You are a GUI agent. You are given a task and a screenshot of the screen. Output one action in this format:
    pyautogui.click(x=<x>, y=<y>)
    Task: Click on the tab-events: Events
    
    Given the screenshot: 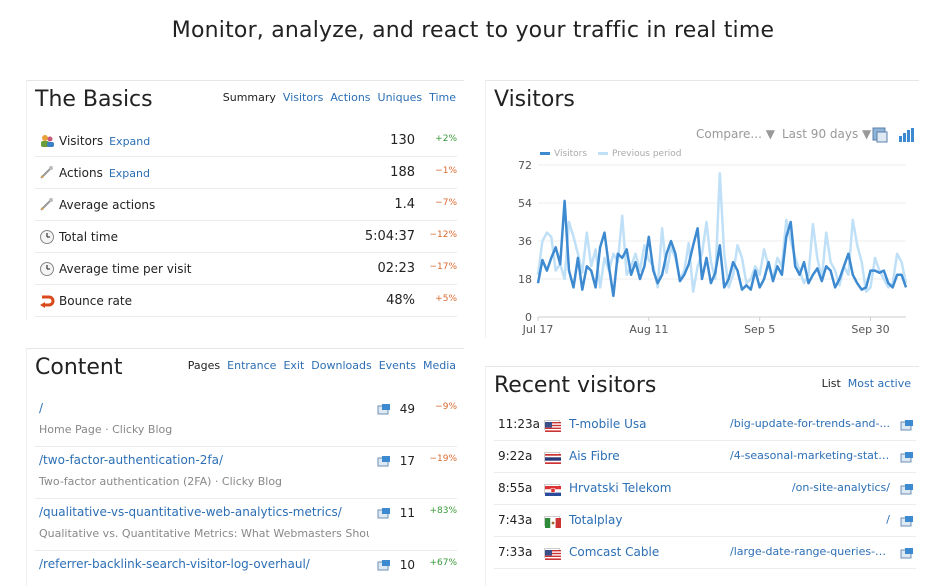 What is the action you would take?
    pyautogui.click(x=397, y=365)
    